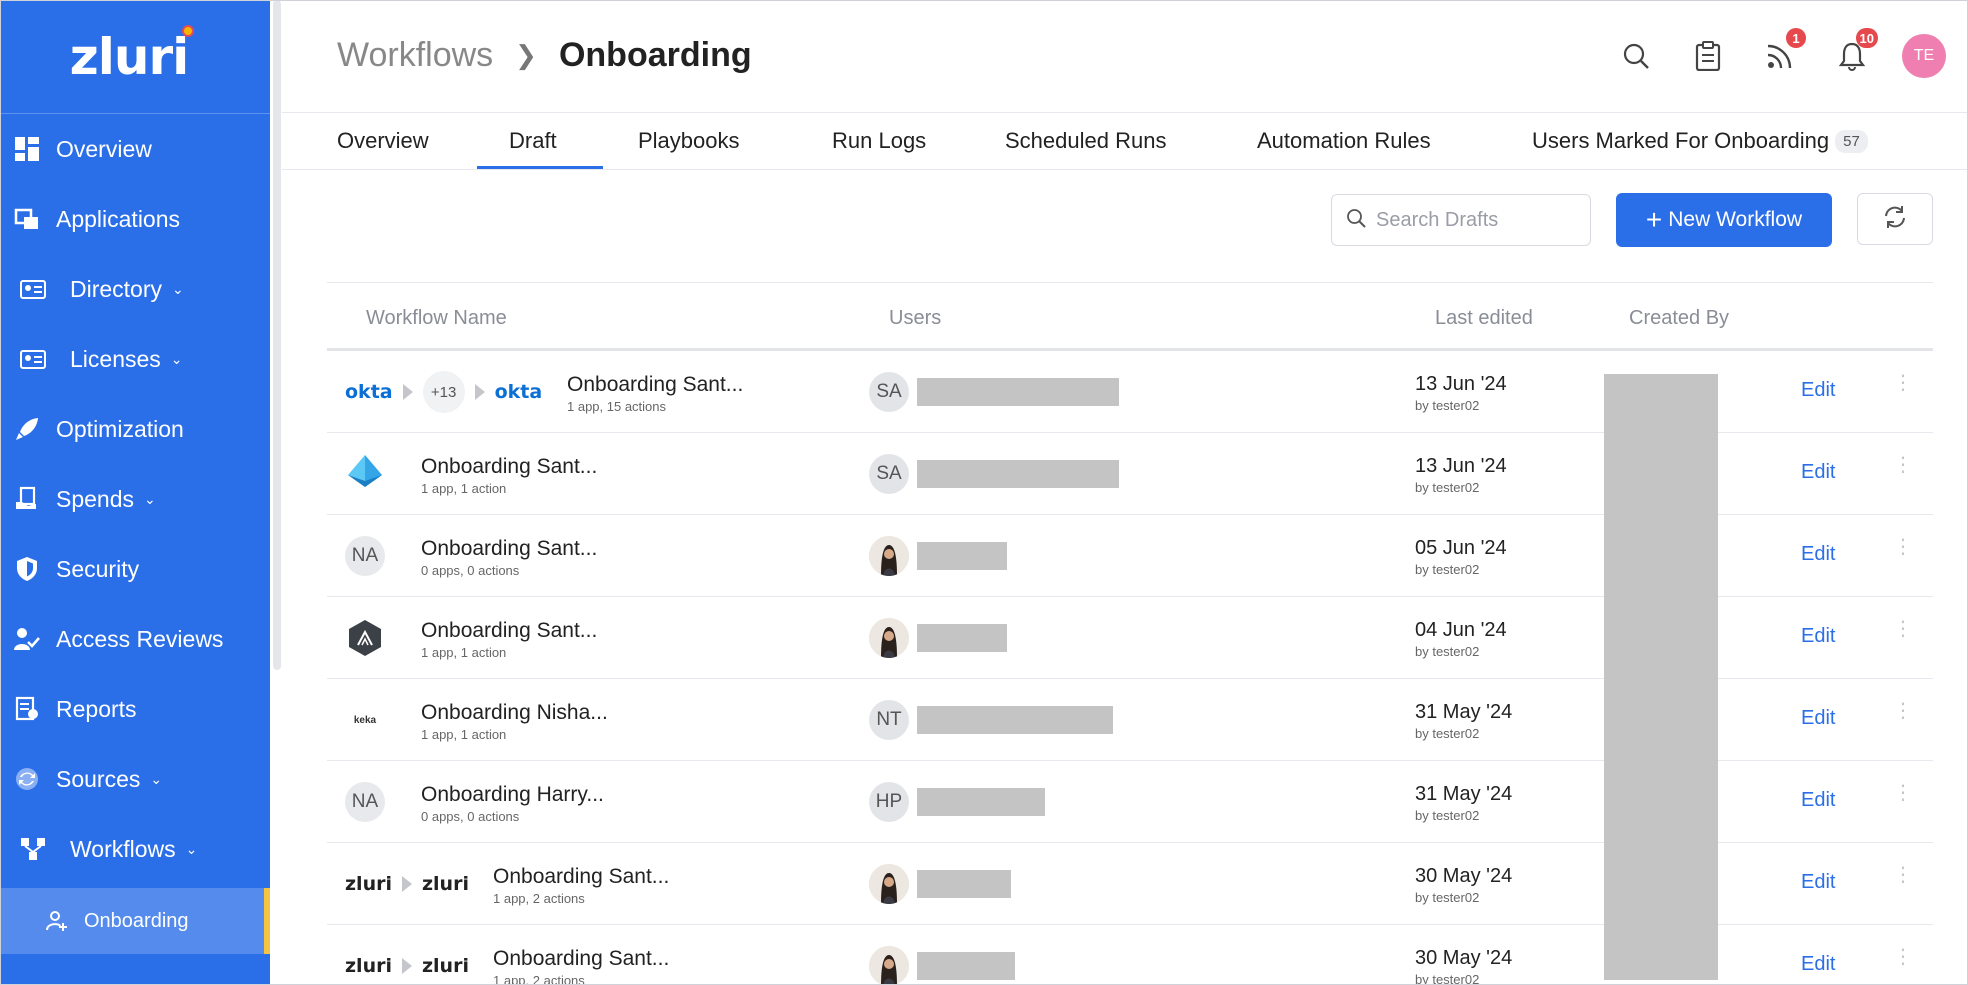 This screenshot has height=985, width=1968. What do you see at coordinates (689, 140) in the screenshot?
I see `tab-playbooks: Playbooks` at bounding box center [689, 140].